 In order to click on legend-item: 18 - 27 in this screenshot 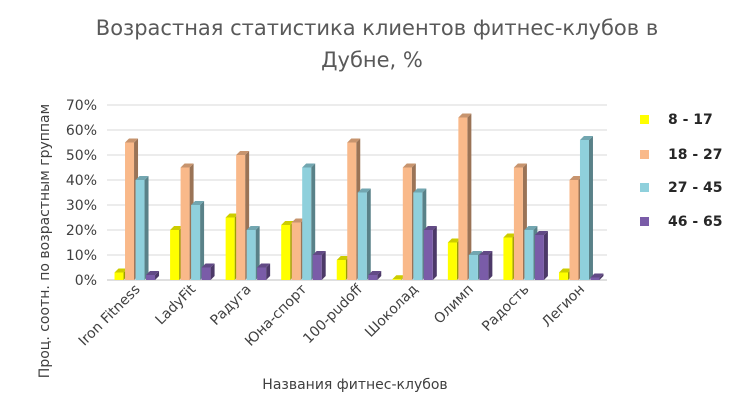, I will do `click(681, 155)`.